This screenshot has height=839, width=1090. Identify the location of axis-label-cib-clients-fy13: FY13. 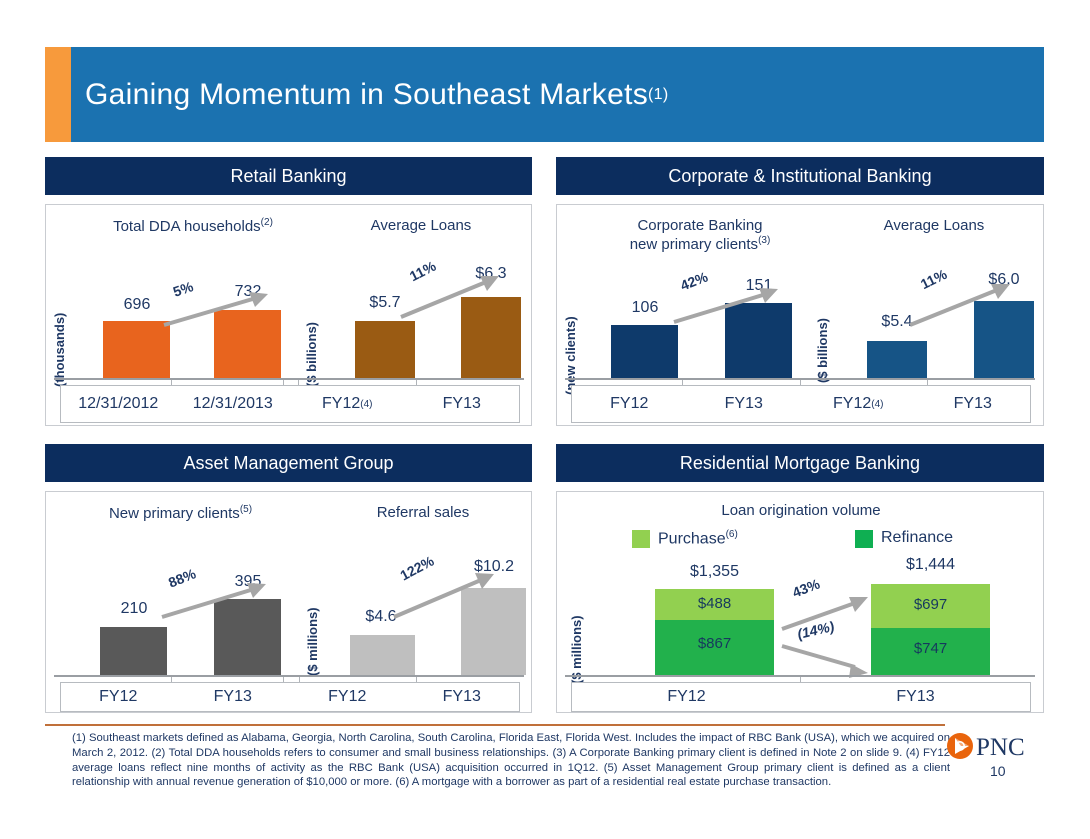
(743, 403).